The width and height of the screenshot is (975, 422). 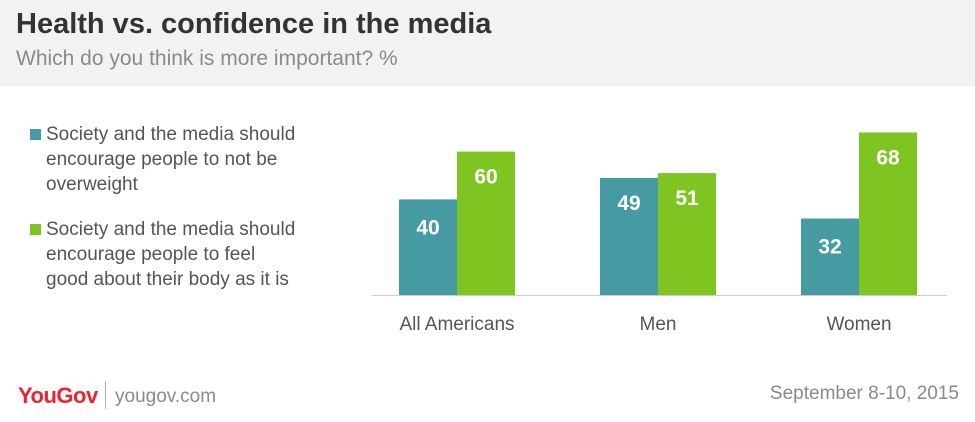 I want to click on data-label: 32, so click(x=829, y=247).